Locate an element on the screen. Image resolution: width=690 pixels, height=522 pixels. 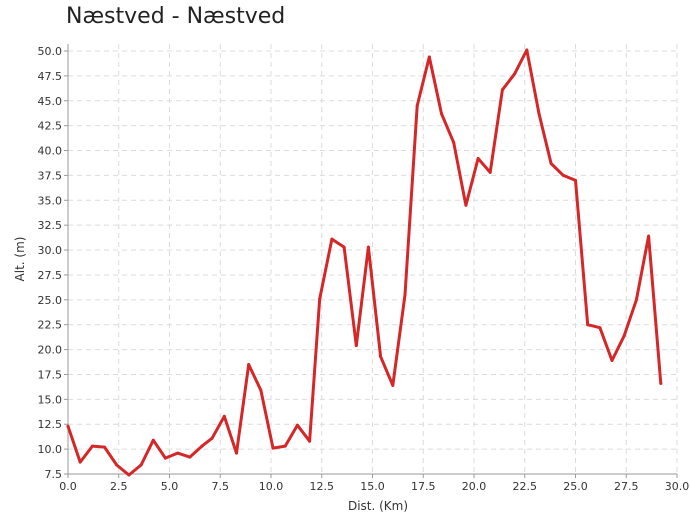
x-axis-label: Dist. (Km) is located at coordinates (378, 506).